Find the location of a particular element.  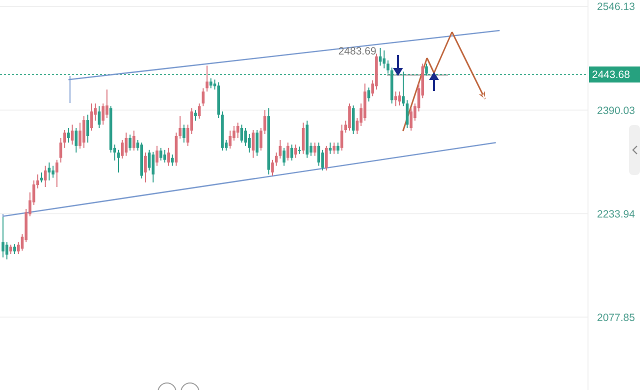

y-tick-label: 2546.13 is located at coordinates (616, 7).